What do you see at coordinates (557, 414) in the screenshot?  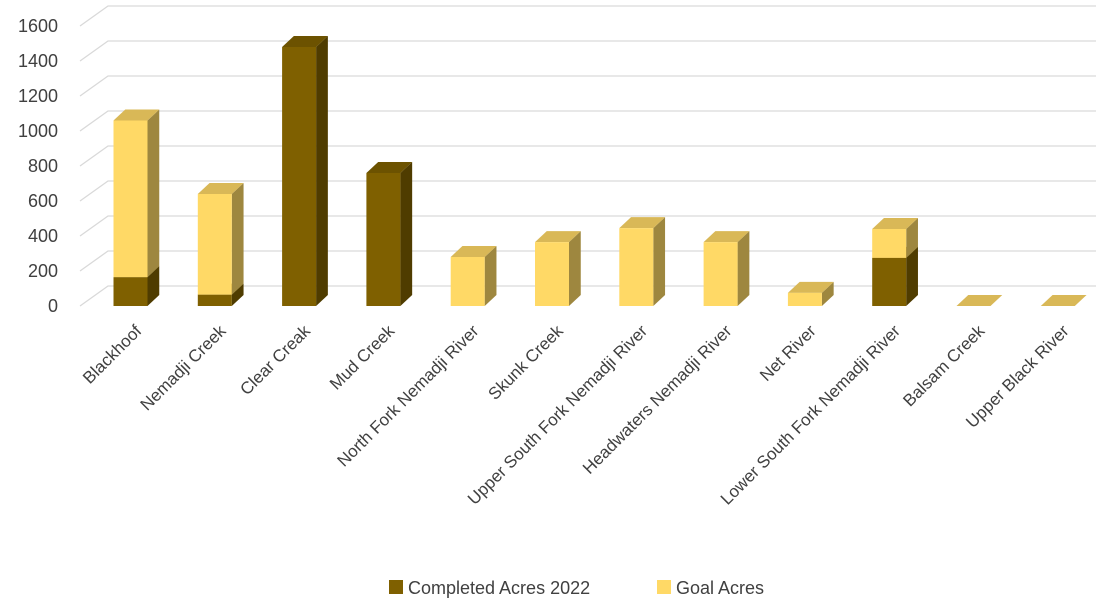 I see `x-category-label: Upper South Fork Nemadji River` at bounding box center [557, 414].